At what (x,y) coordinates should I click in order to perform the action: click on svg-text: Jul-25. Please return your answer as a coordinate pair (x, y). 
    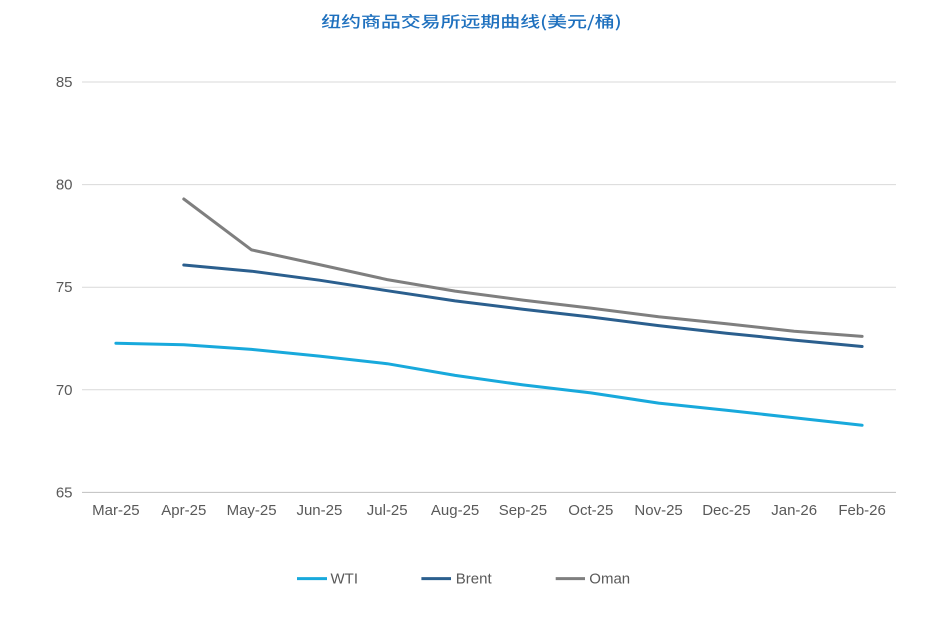
    Looking at the image, I should click on (387, 510).